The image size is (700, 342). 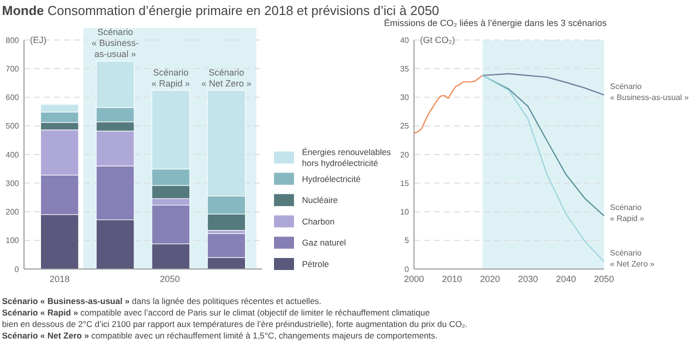 What do you see at coordinates (38, 40) in the screenshot?
I see `y-axis-title: (EJ)` at bounding box center [38, 40].